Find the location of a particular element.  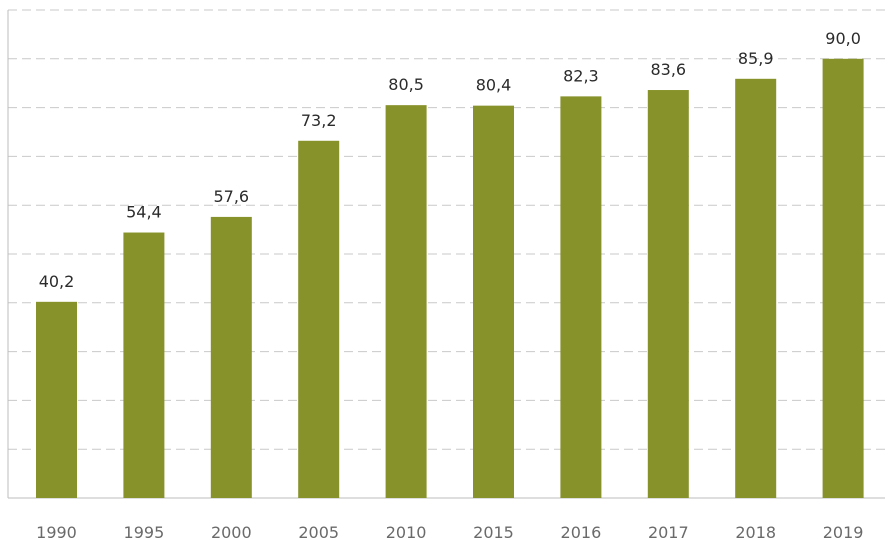

value-label-1995: 54,4 is located at coordinates (144, 212).